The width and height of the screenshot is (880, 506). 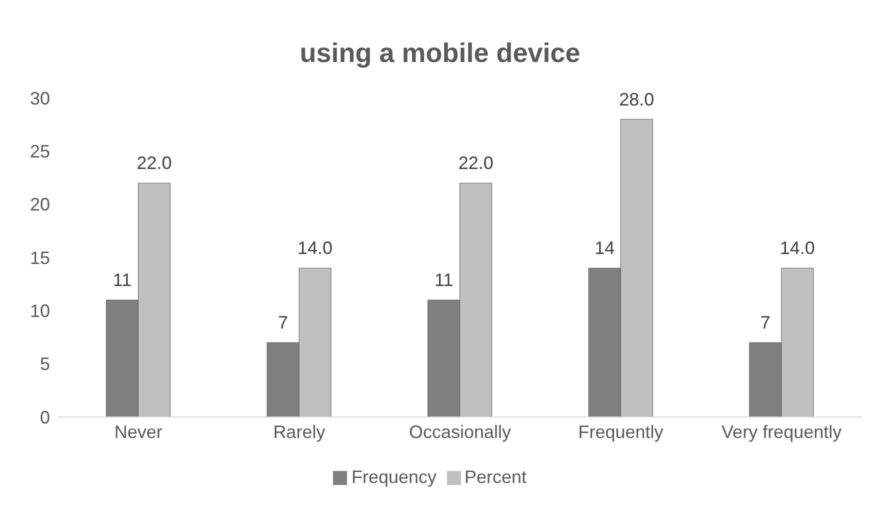 I want to click on y-tick-label: 5, so click(x=45, y=364).